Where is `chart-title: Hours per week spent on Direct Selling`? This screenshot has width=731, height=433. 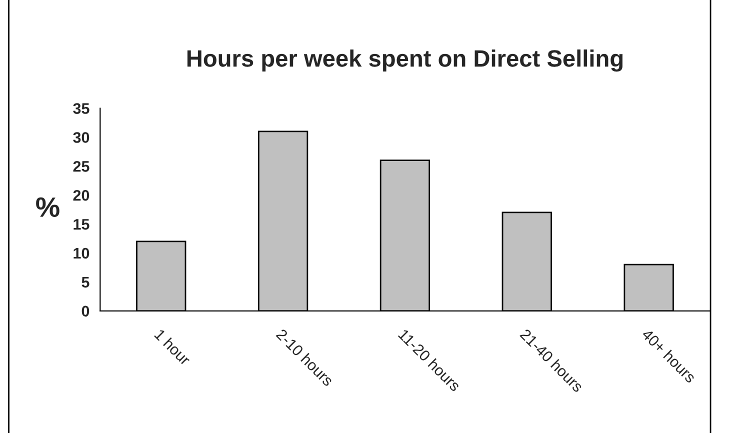
chart-title: Hours per week spent on Direct Selling is located at coordinates (405, 60).